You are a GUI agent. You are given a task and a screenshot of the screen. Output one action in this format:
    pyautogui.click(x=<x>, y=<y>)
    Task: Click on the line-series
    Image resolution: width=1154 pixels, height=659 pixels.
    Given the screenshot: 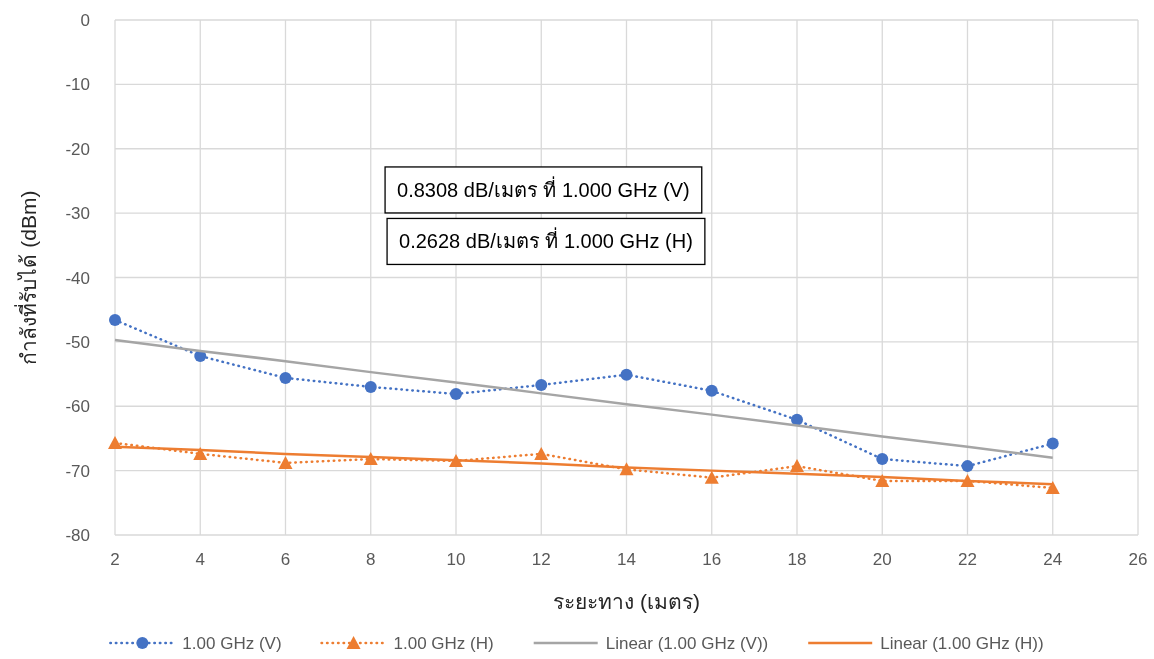 What is the action you would take?
    pyautogui.click(x=583, y=398)
    